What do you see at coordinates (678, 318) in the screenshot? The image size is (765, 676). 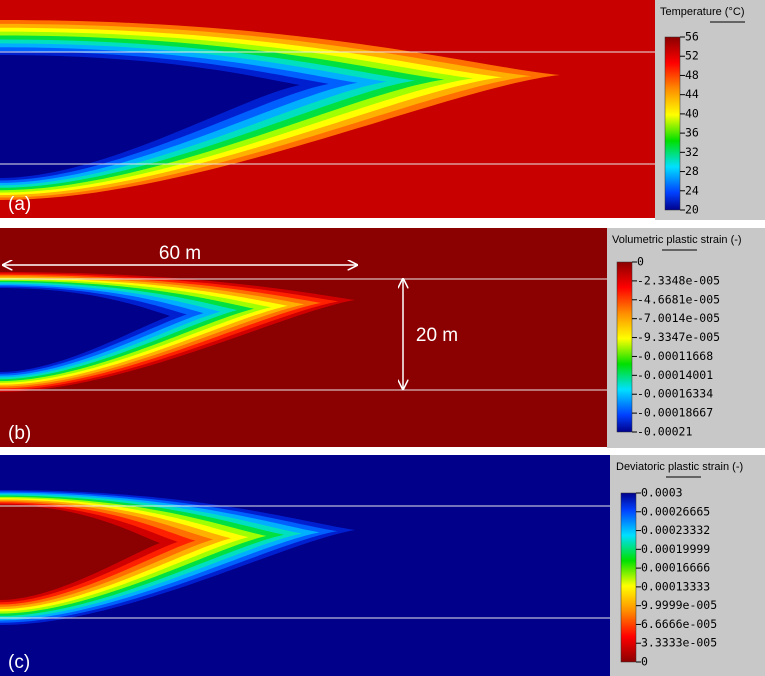 I see `colorbar-tick-label: -7.0014e-005` at bounding box center [678, 318].